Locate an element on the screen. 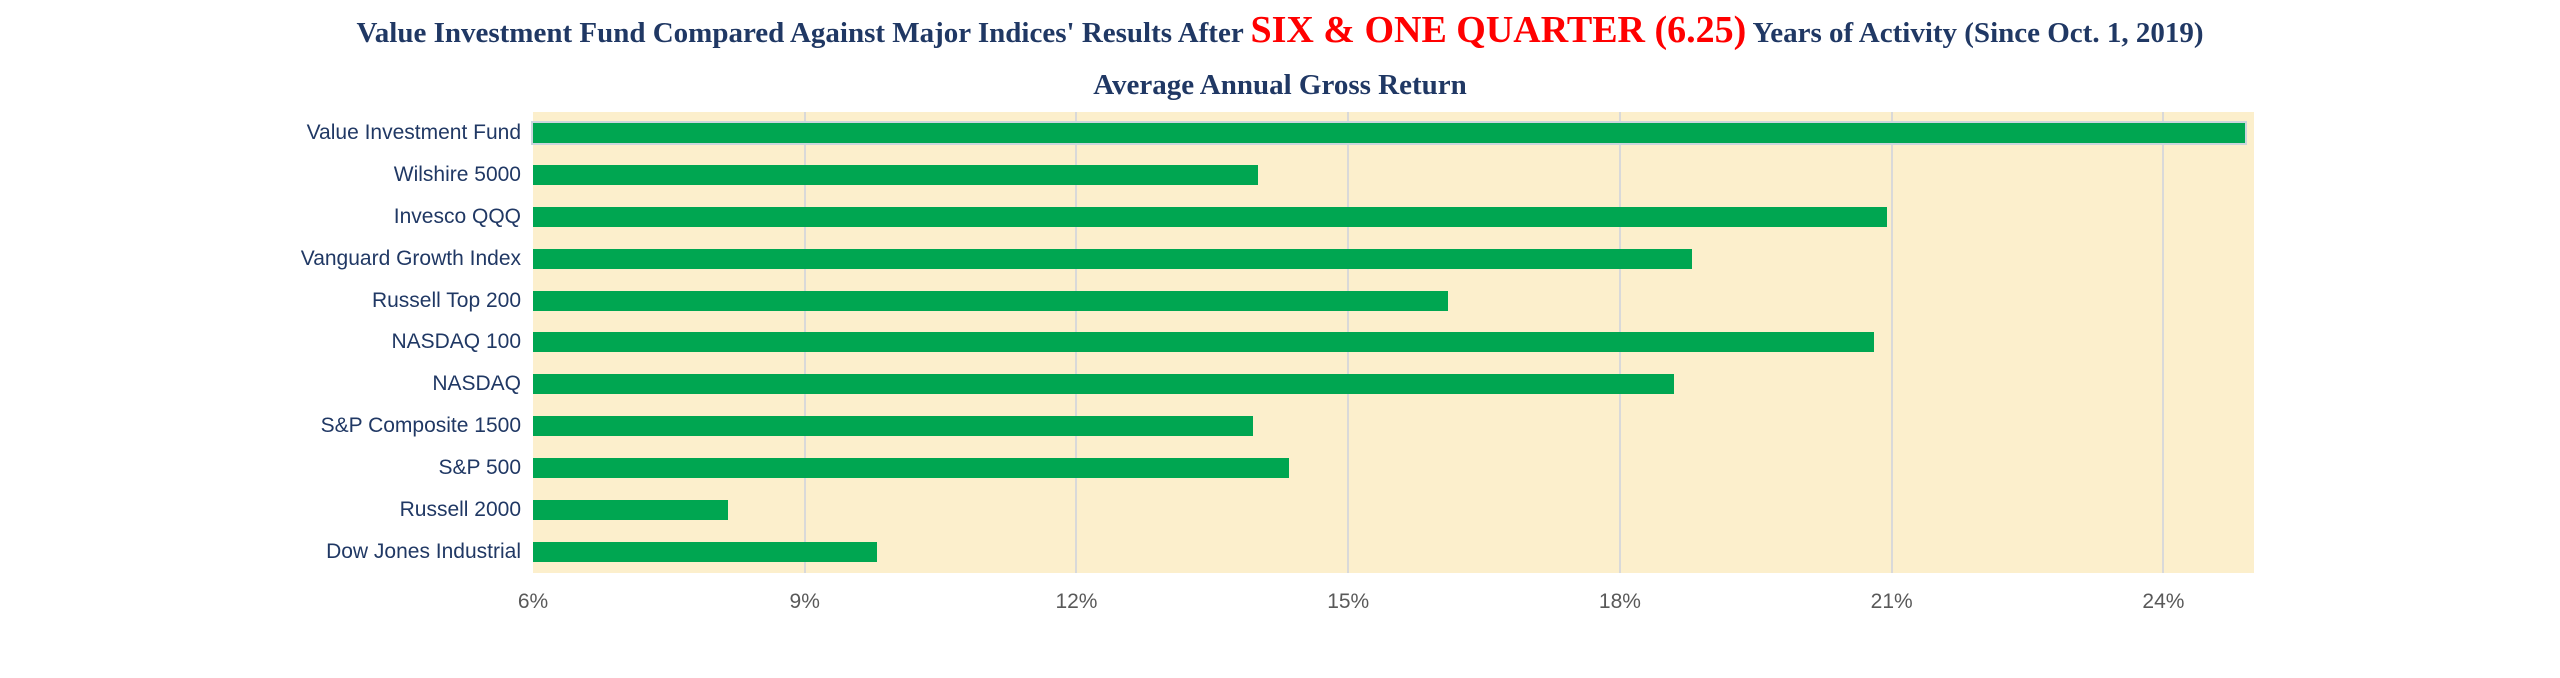  category-label: S&P Composite 1500 is located at coordinates (420, 426).